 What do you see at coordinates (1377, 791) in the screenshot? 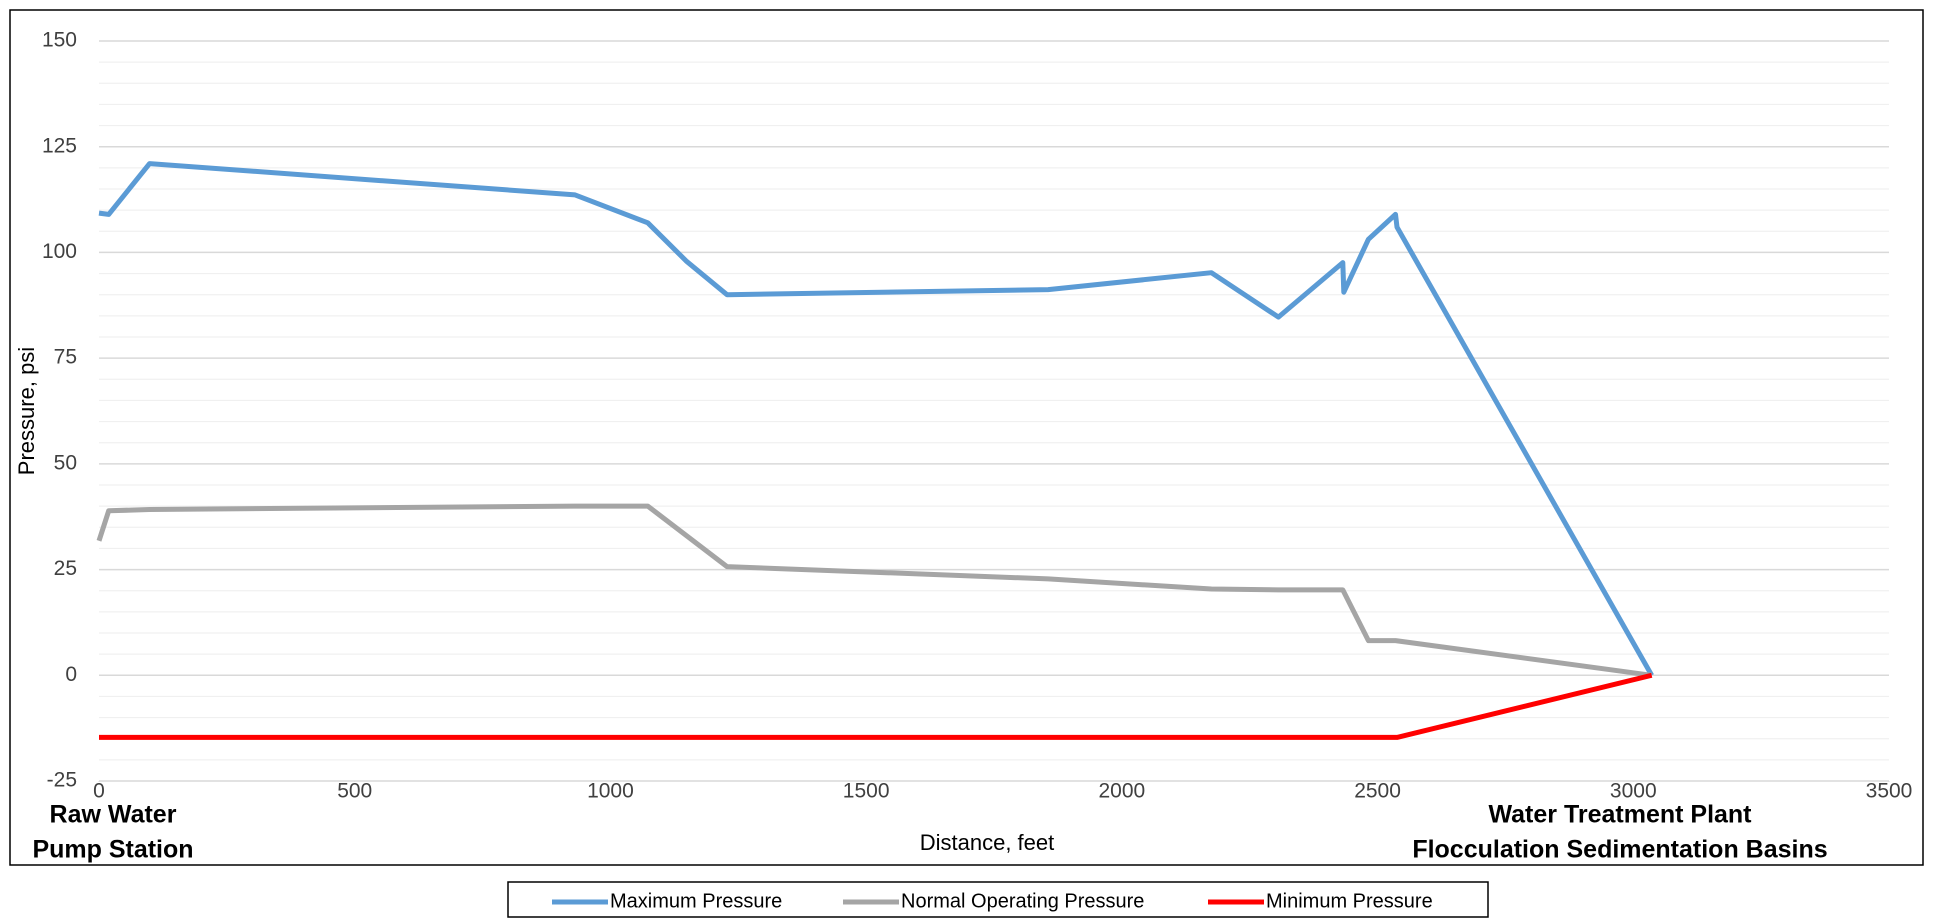
I see `x-tick-label: 2500` at bounding box center [1377, 791].